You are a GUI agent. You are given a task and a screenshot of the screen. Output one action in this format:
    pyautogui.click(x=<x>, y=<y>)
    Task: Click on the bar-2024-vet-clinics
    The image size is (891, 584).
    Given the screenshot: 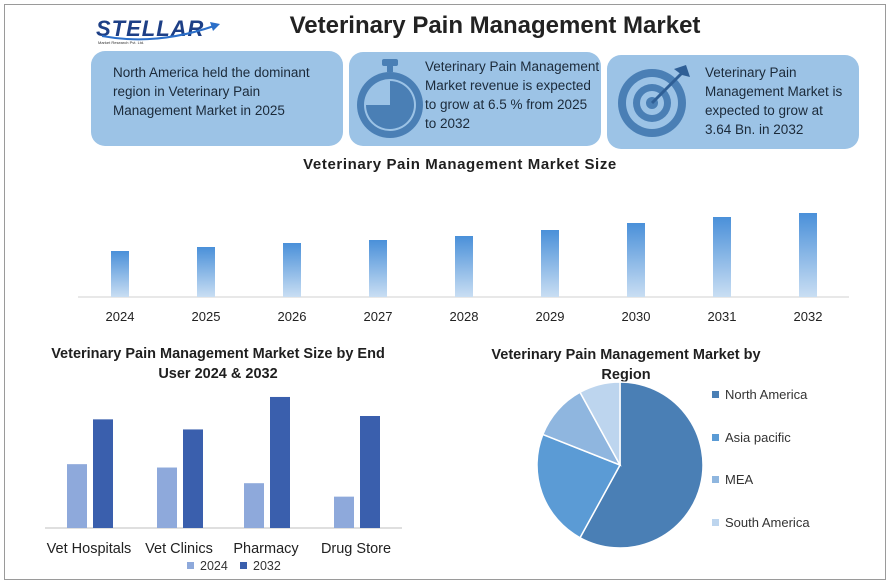 What is the action you would take?
    pyautogui.click(x=167, y=497)
    